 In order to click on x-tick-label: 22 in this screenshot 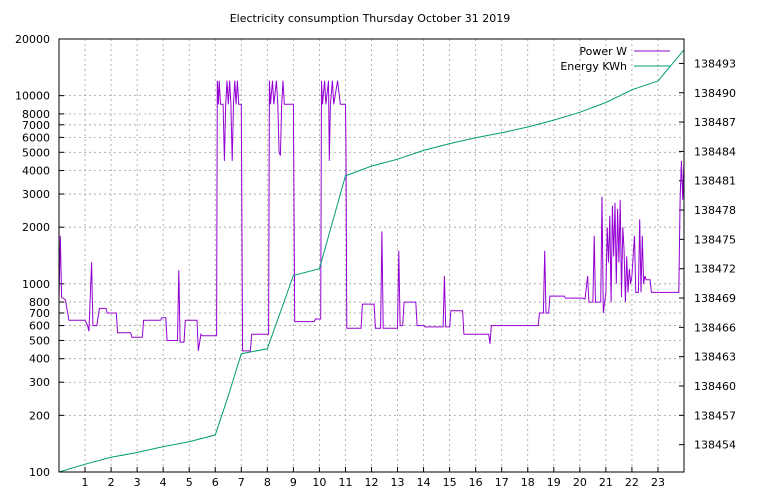, I will do `click(632, 482)`.